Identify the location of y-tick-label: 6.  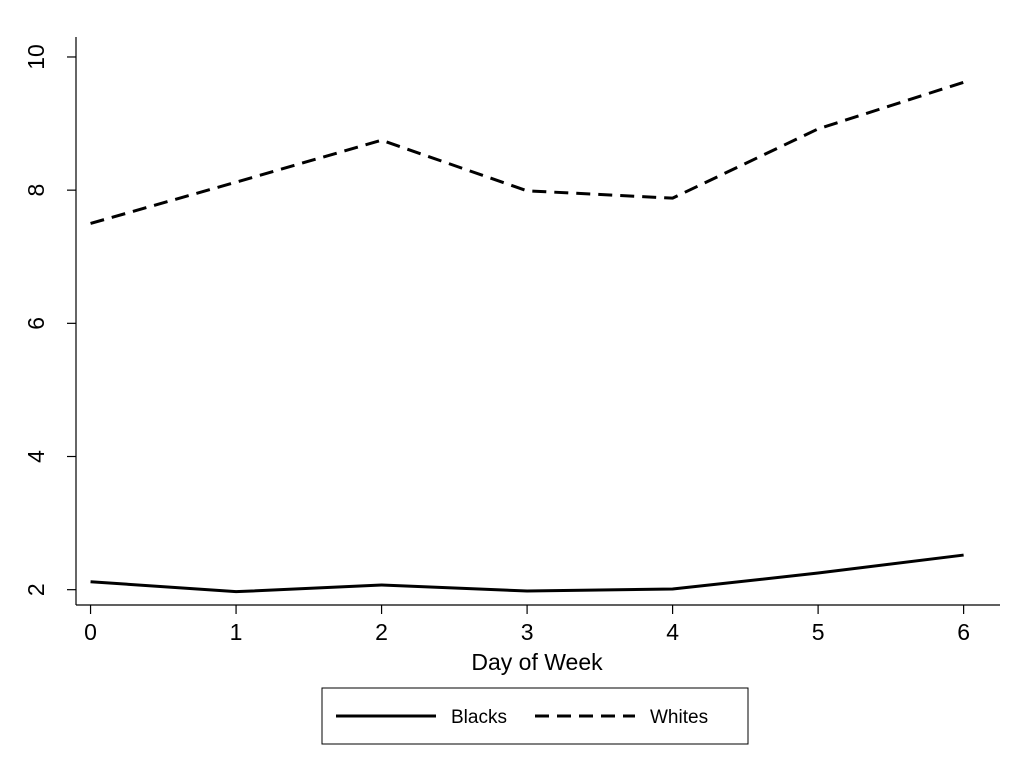
(36, 323).